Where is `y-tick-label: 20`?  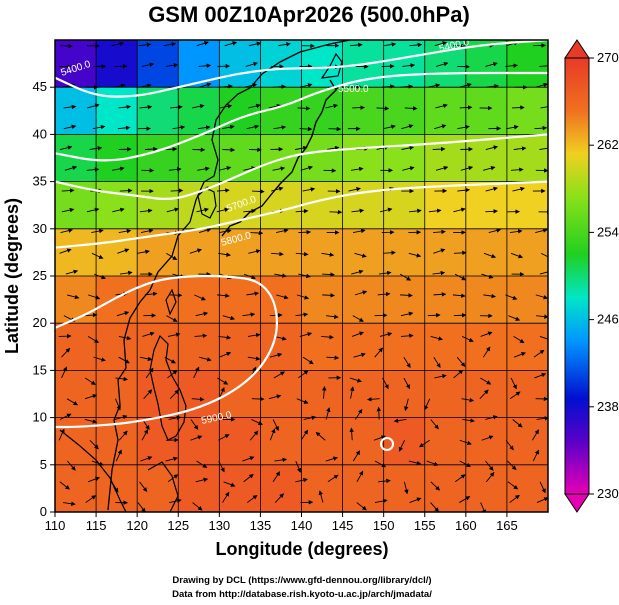 y-tick-label: 20 is located at coordinates (40, 322).